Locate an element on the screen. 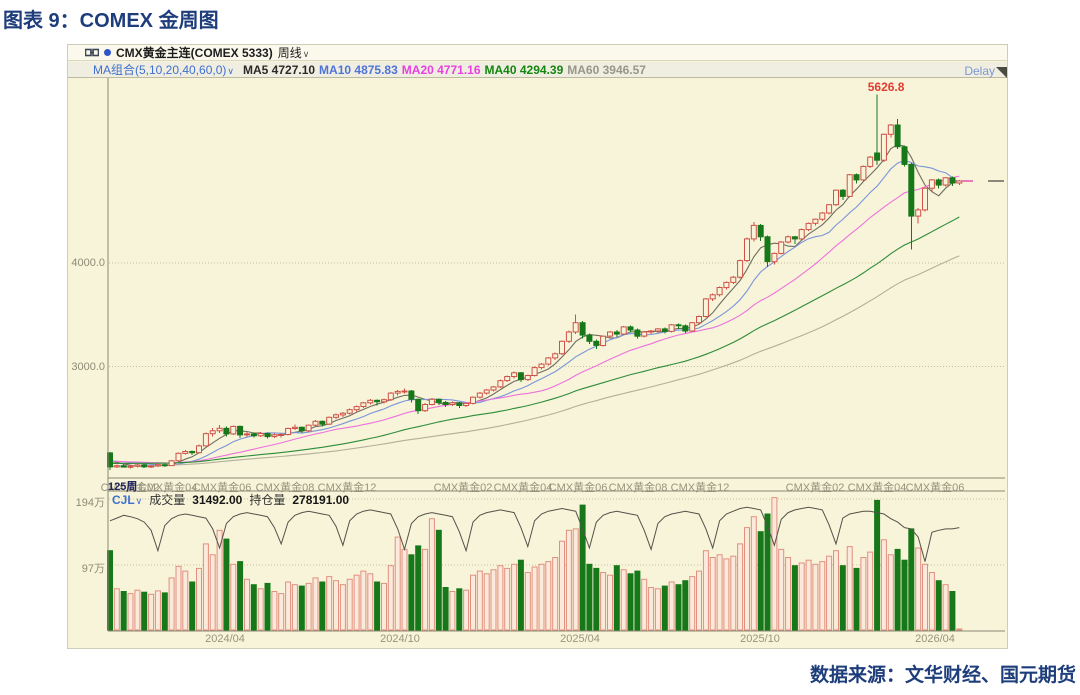  ma-settings-selector: MA组合(5,10,20,40,60,0)∨ is located at coordinates (163, 70).